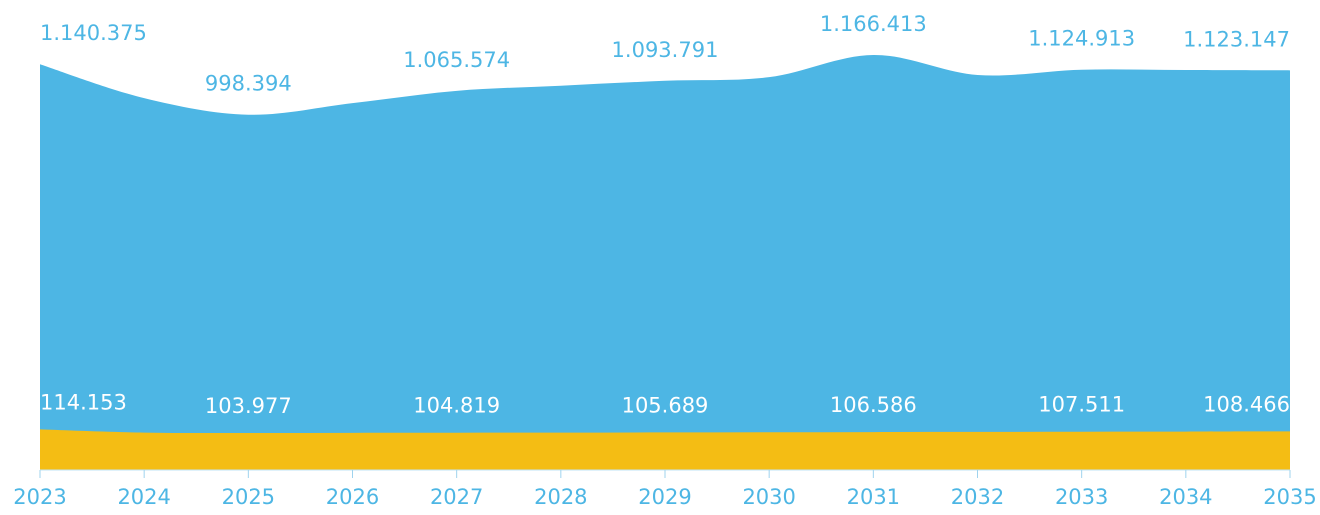 This screenshot has width=1320, height=515. What do you see at coordinates (873, 24) in the screenshot?
I see `value-label: 1.166.413` at bounding box center [873, 24].